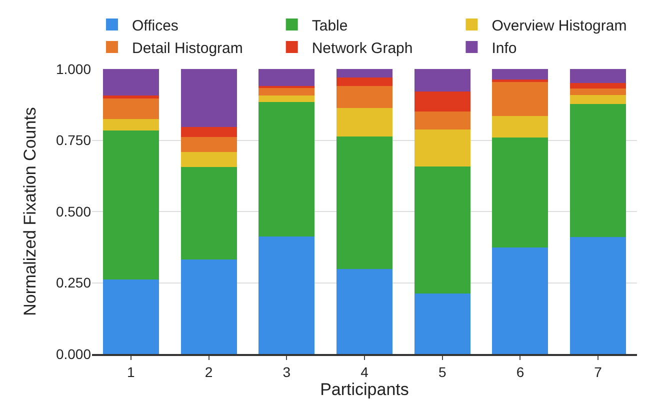 The height and width of the screenshot is (404, 645). Describe the element at coordinates (362, 48) in the screenshot. I see `legend-label: Network Graph` at that location.